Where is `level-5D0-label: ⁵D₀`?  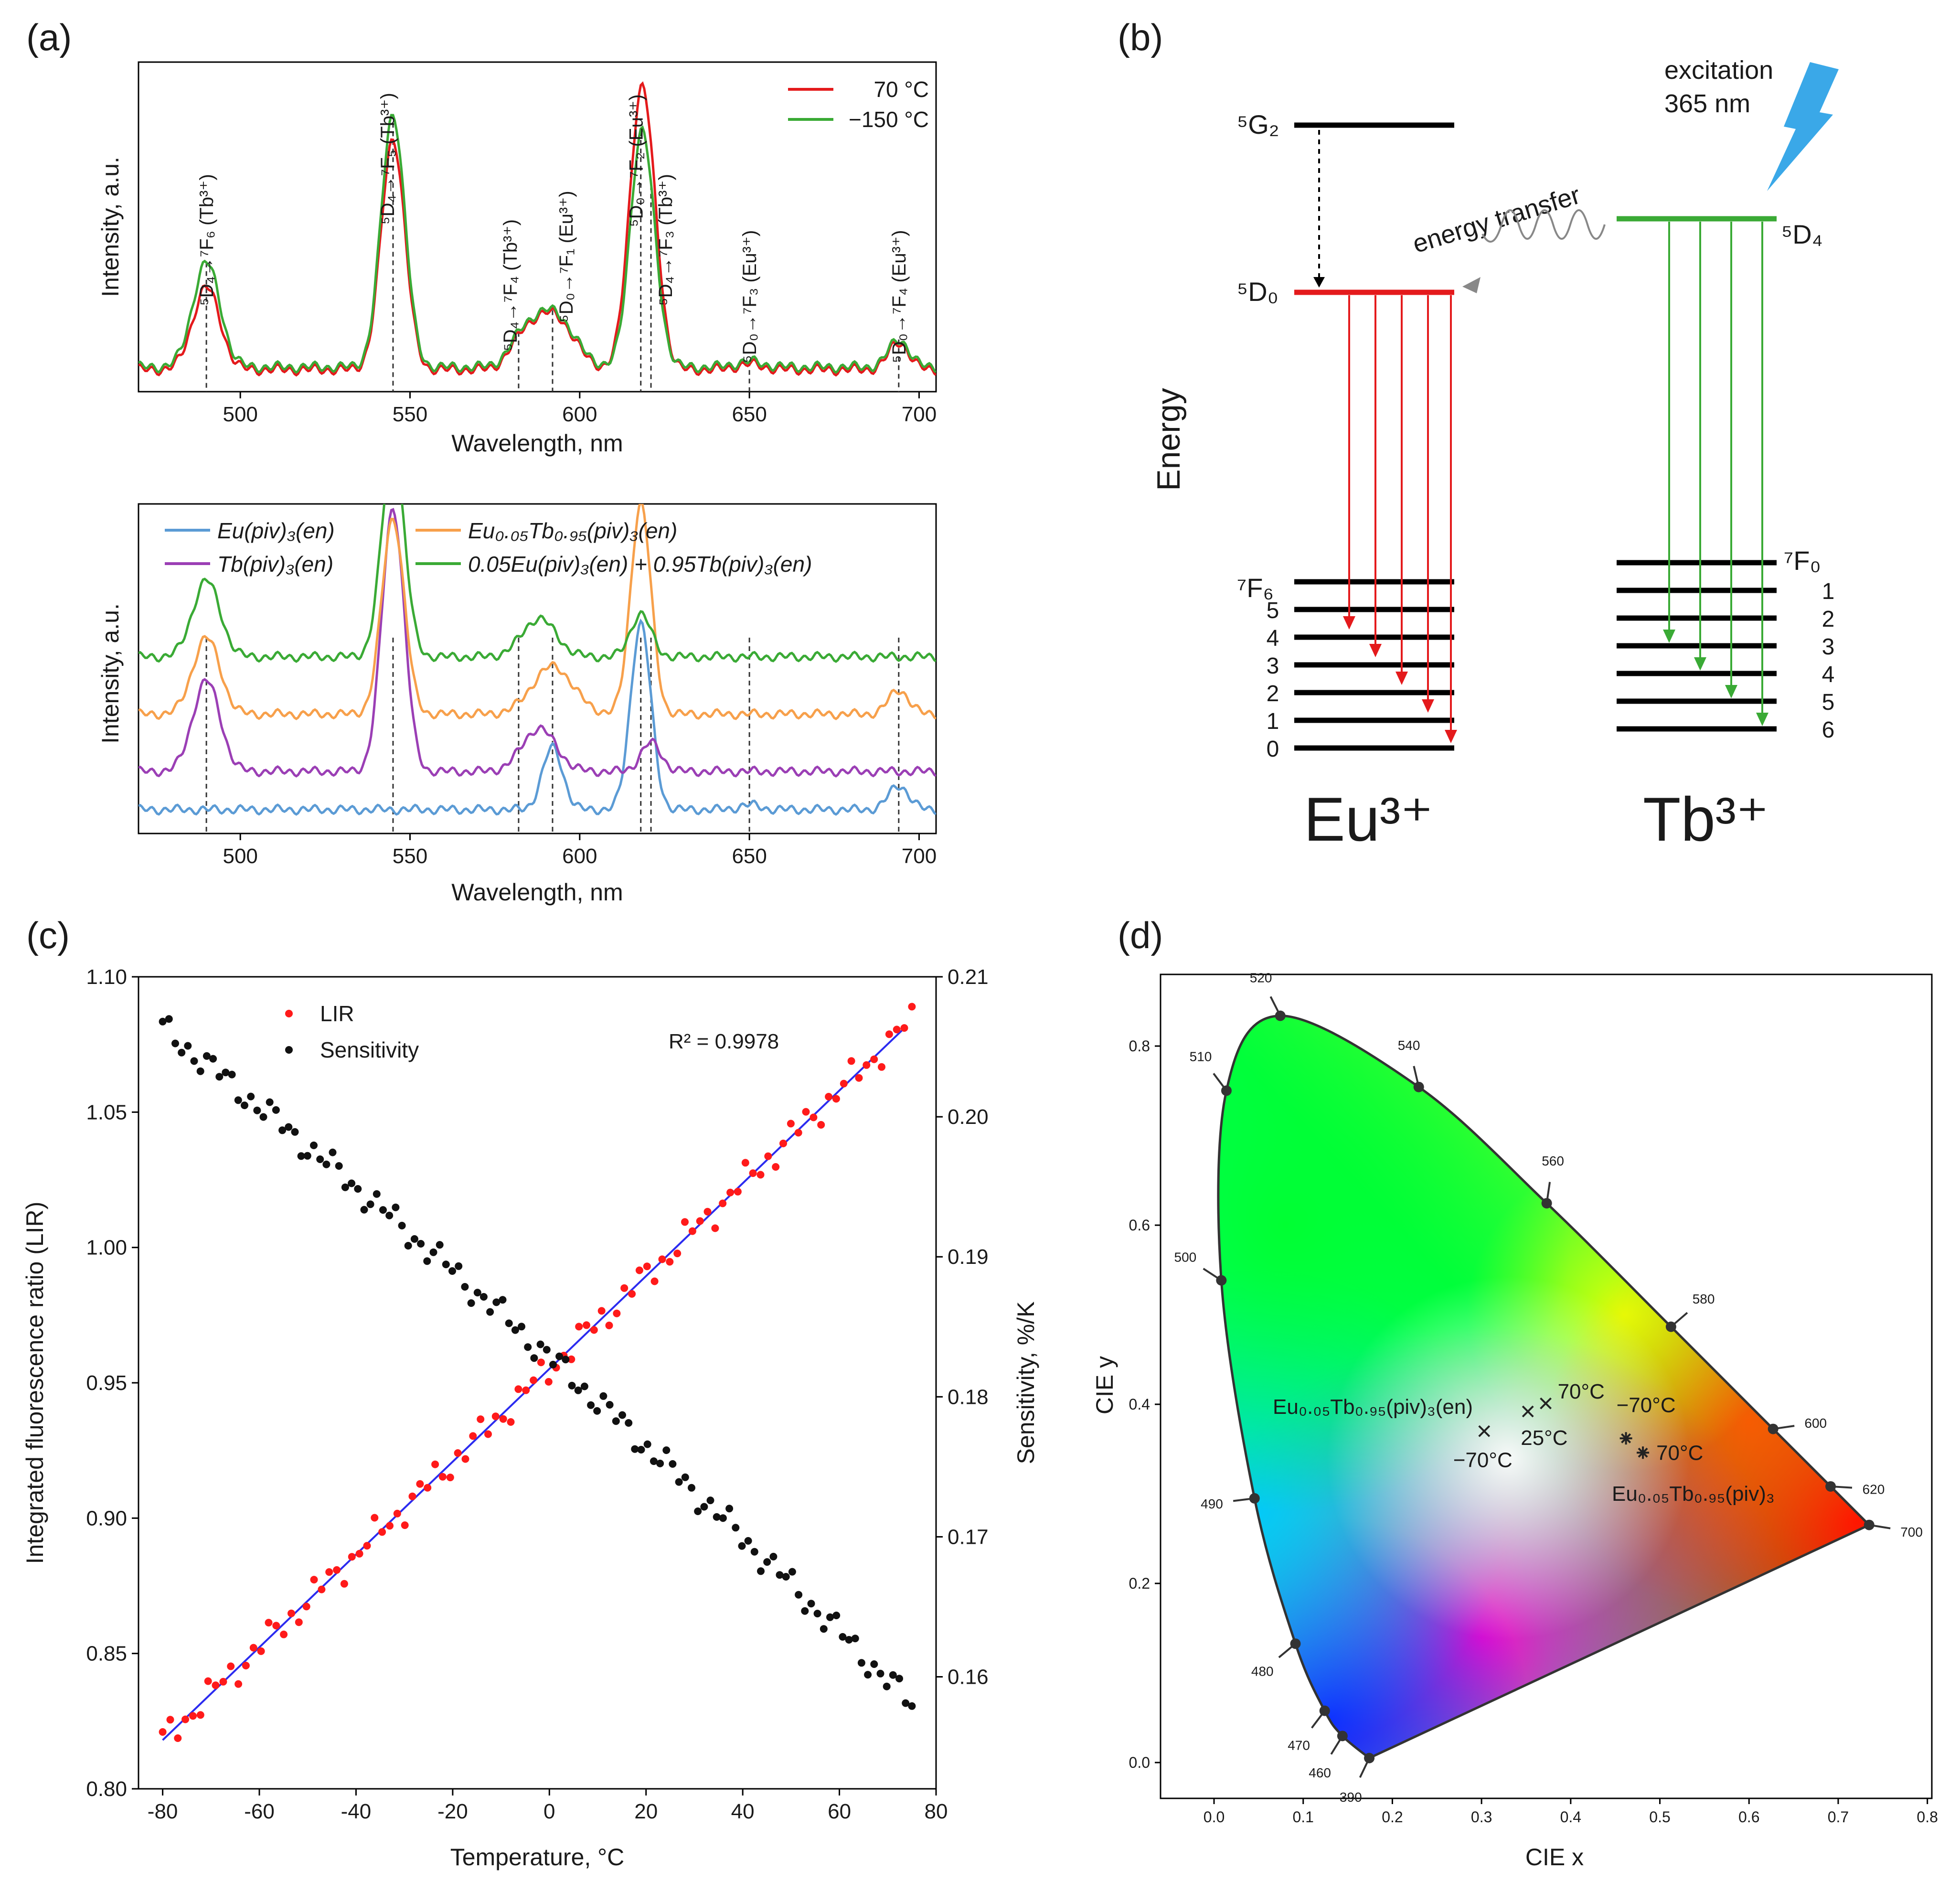 level-5D0-label: ⁵D₀ is located at coordinates (1257, 292).